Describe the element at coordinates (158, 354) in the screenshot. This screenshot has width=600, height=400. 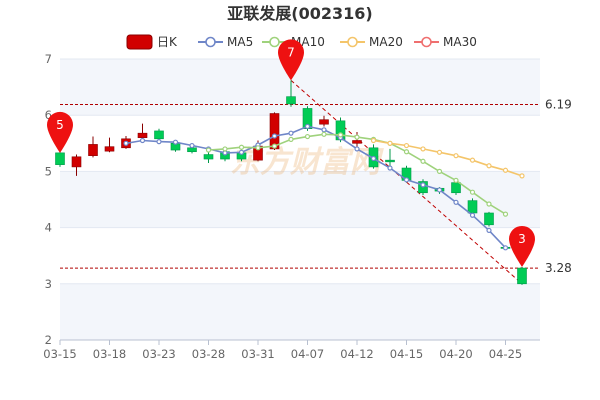
I see `x-tick-label: 03-23` at that location.